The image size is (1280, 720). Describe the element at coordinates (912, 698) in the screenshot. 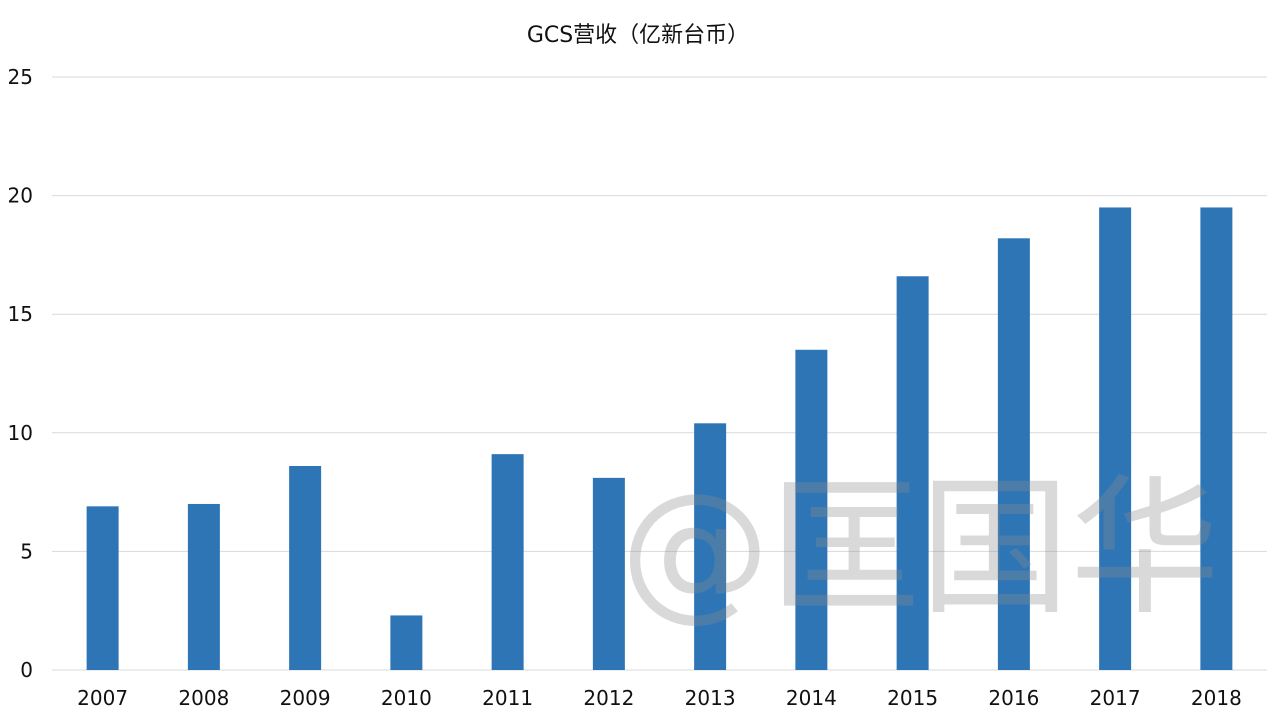

I see `x-tick-label-2015: 2015` at that location.